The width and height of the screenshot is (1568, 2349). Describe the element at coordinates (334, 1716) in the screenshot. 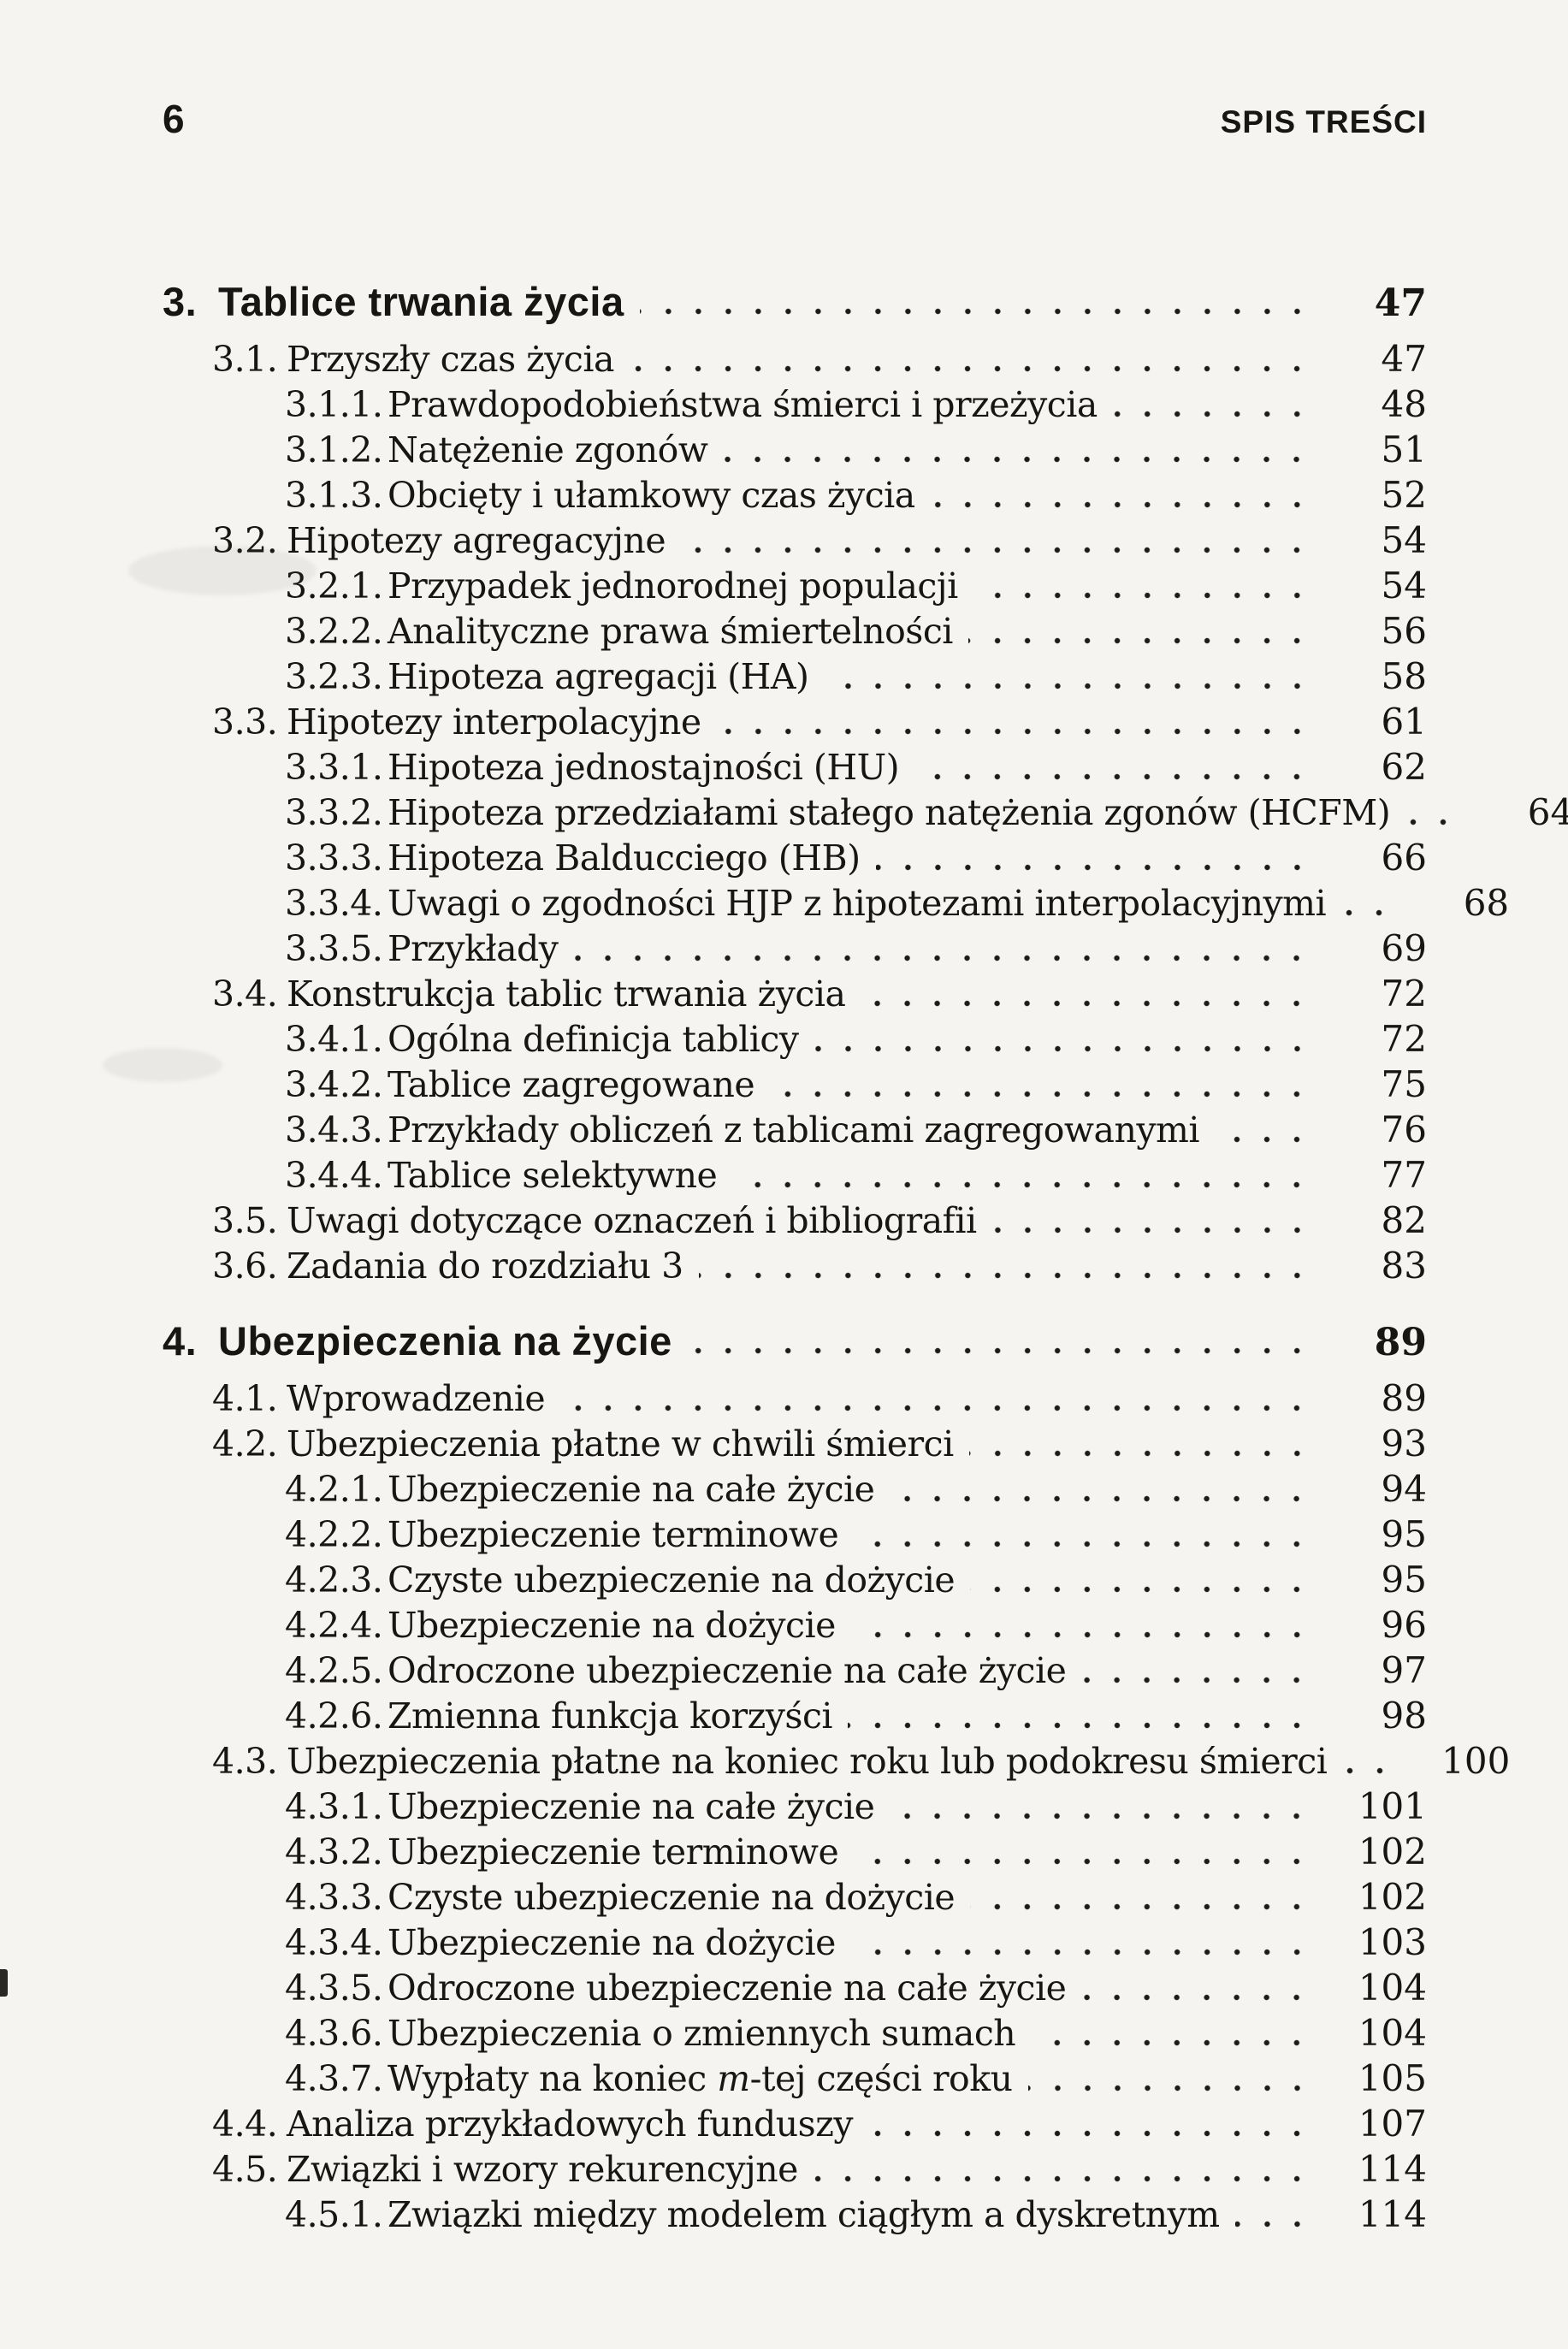

I see `entry-number: 4.2.6.` at that location.